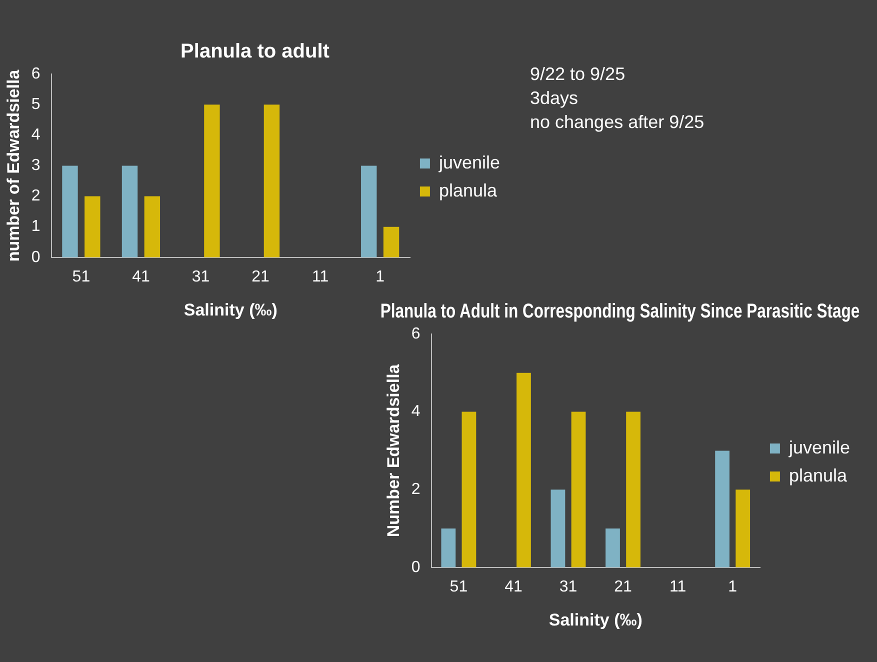 The image size is (877, 662). What do you see at coordinates (255, 51) in the screenshot?
I see `chart-title: Planula to adult` at bounding box center [255, 51].